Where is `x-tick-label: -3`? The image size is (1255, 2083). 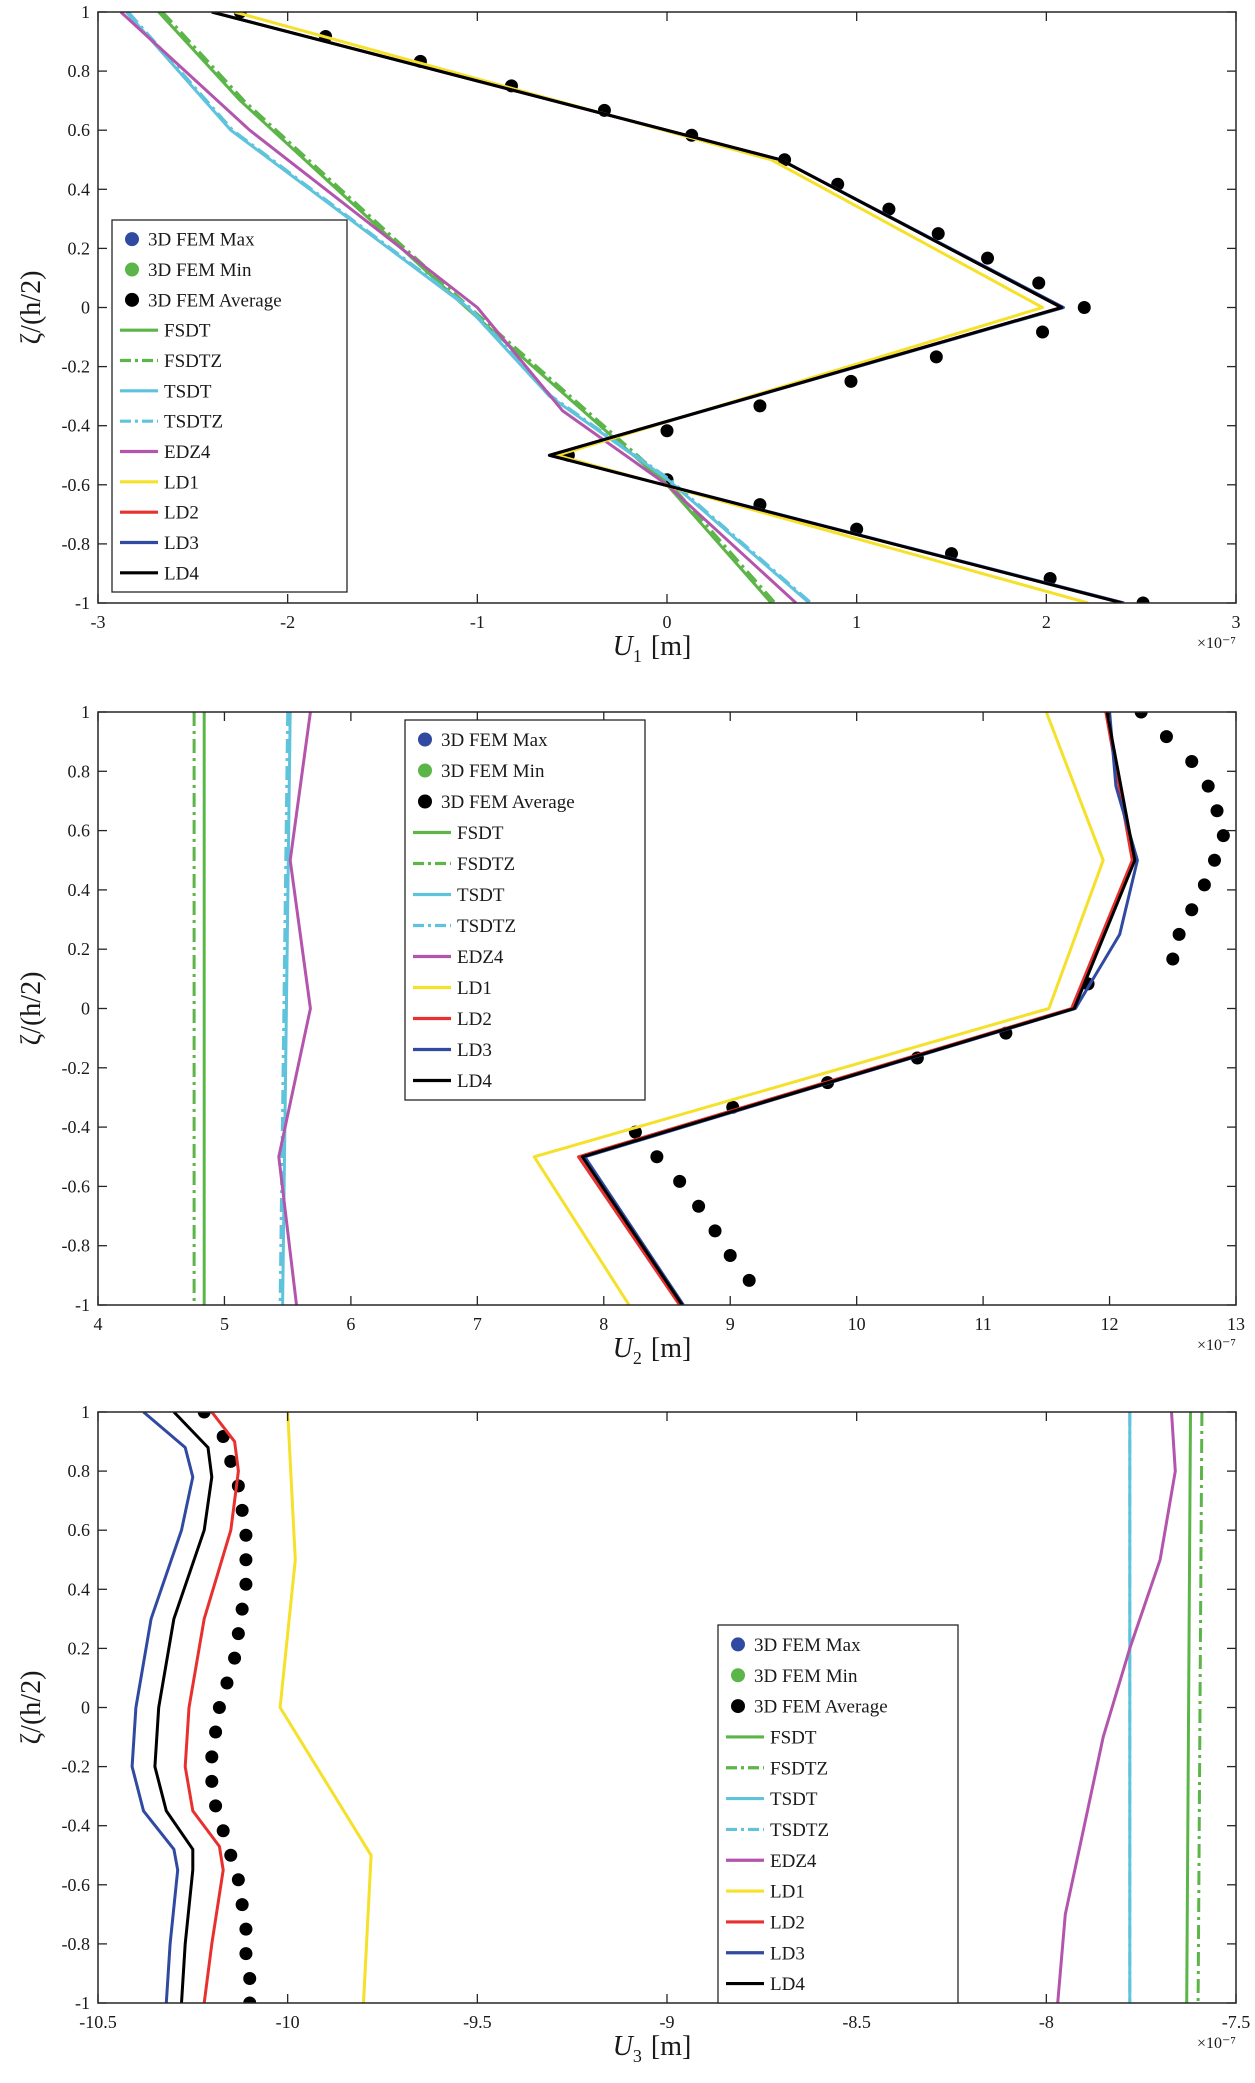 x-tick-label: -3 is located at coordinates (98, 622).